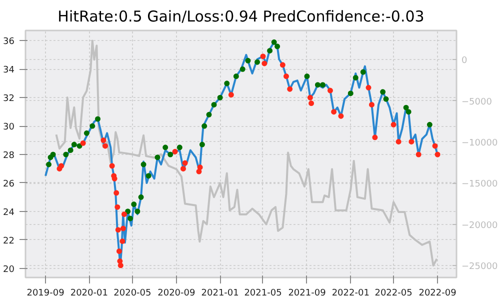 The image size is (500, 298). I want to click on x-tick-label: 2021-01, so click(220, 293).